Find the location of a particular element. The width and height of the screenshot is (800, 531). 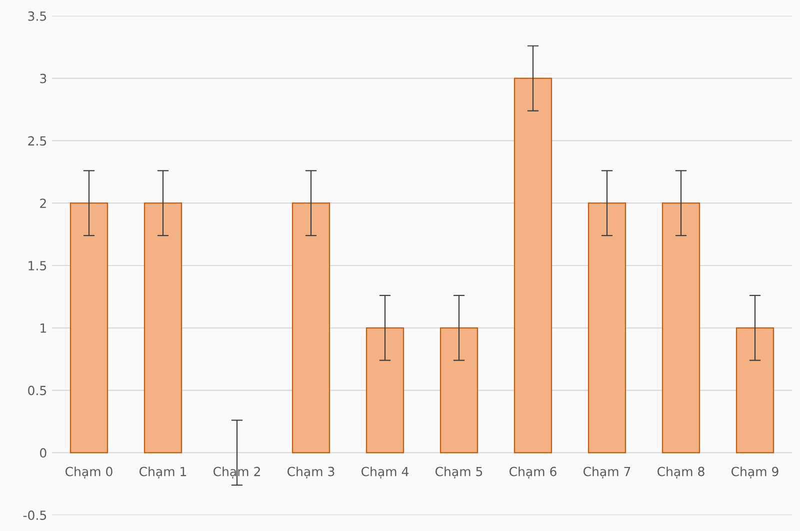

x-tick-label: Chạm 4 is located at coordinates (385, 472).